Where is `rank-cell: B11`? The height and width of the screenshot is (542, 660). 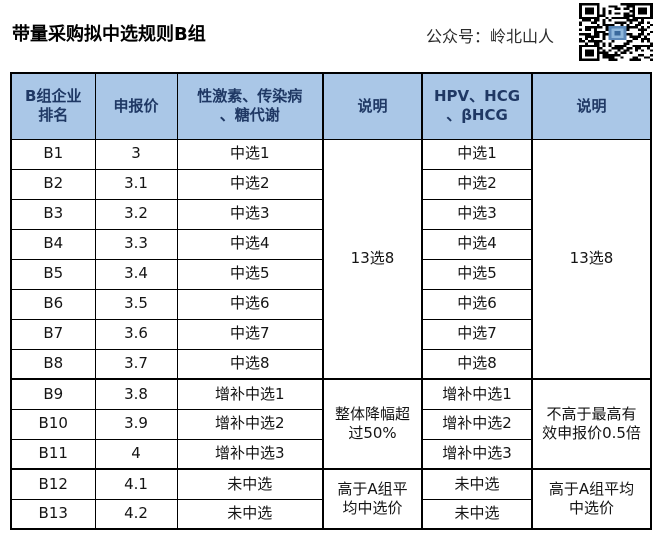
rank-cell: B11 is located at coordinates (53, 454).